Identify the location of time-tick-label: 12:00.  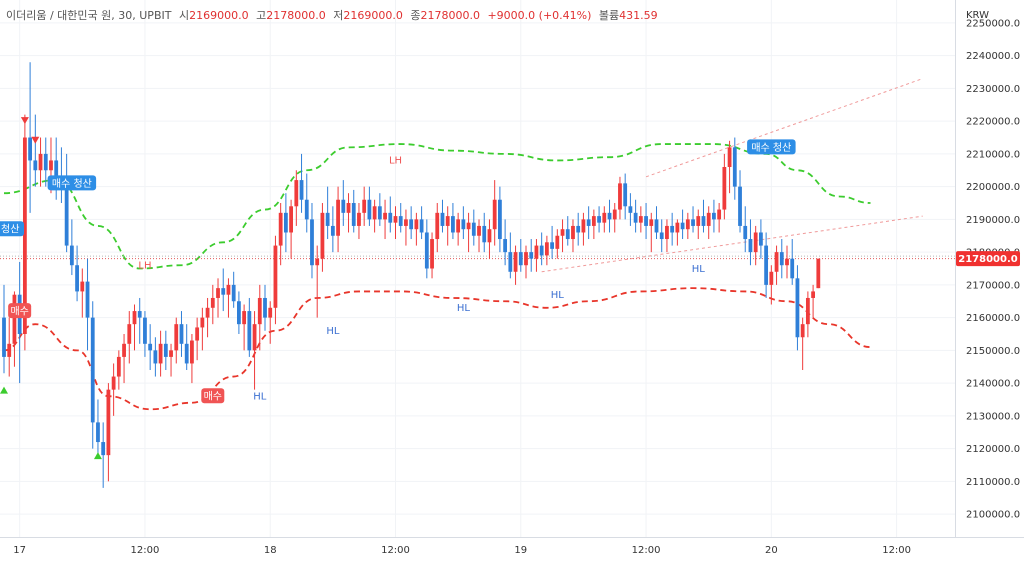
(395, 550).